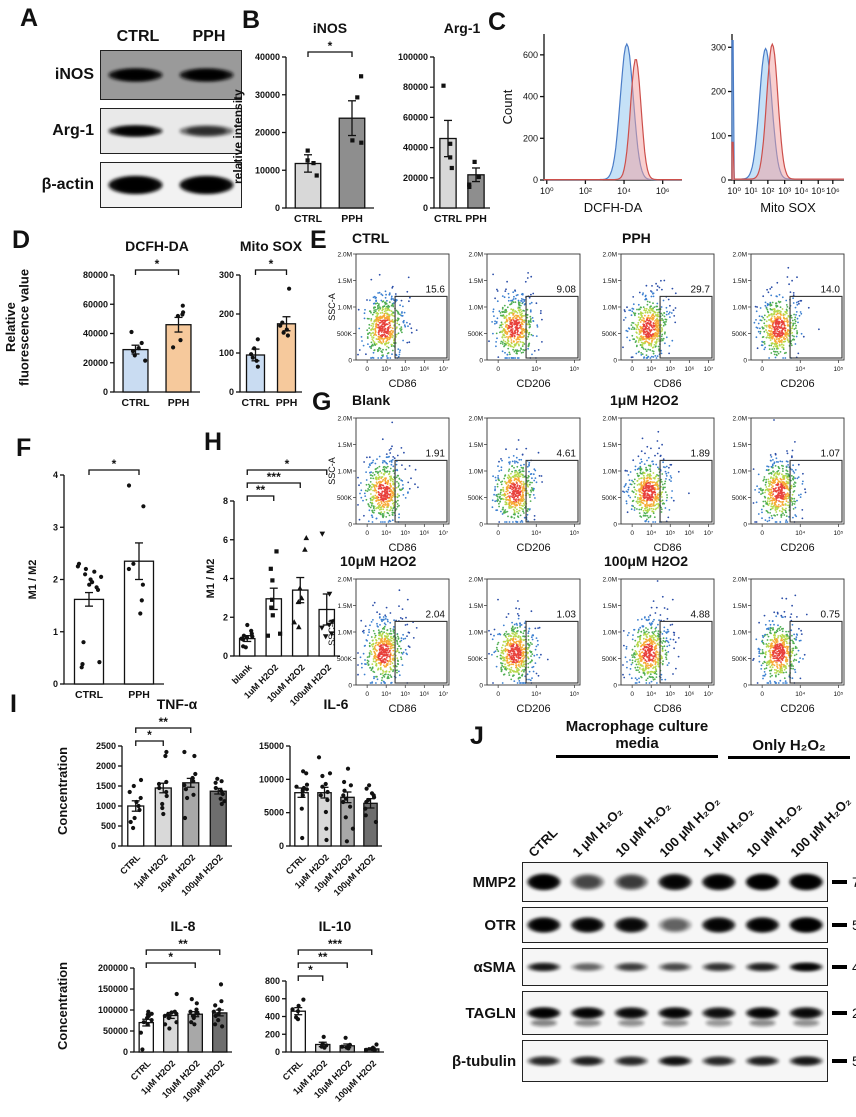 The height and width of the screenshot is (1117, 856). I want to click on svg-text: 80000, so click(415, 87).